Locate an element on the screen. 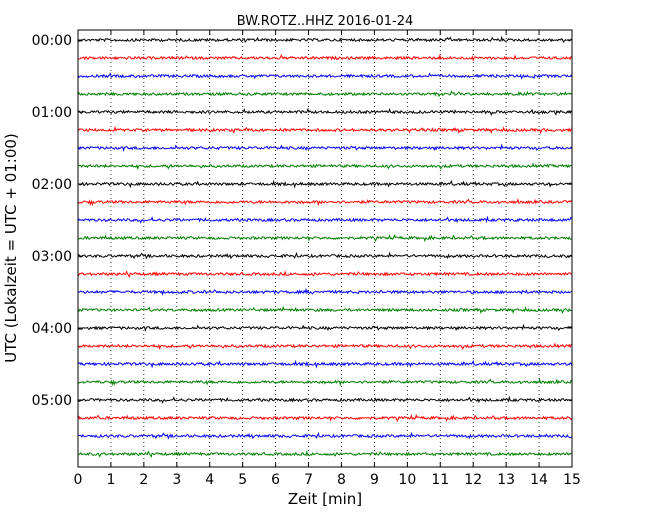 The width and height of the screenshot is (650, 520). x-tick-label: 13 is located at coordinates (506, 480).